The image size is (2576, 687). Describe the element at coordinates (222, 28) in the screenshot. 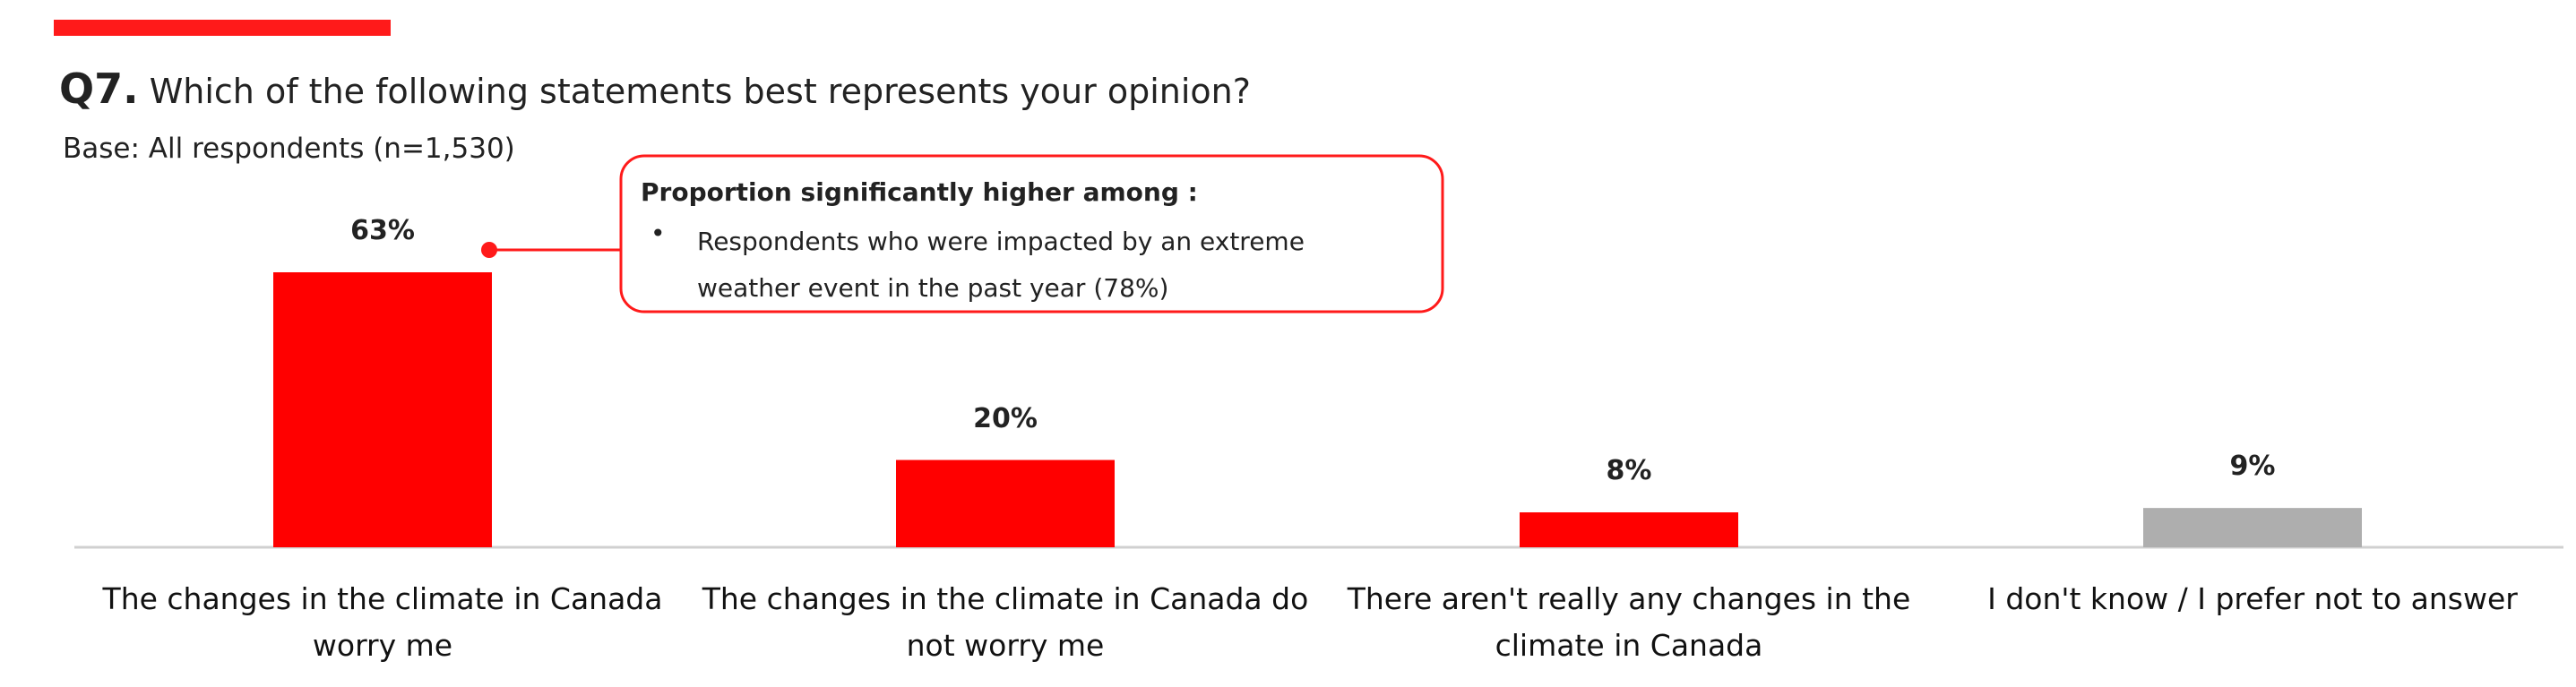

I see `accent-bar` at that location.